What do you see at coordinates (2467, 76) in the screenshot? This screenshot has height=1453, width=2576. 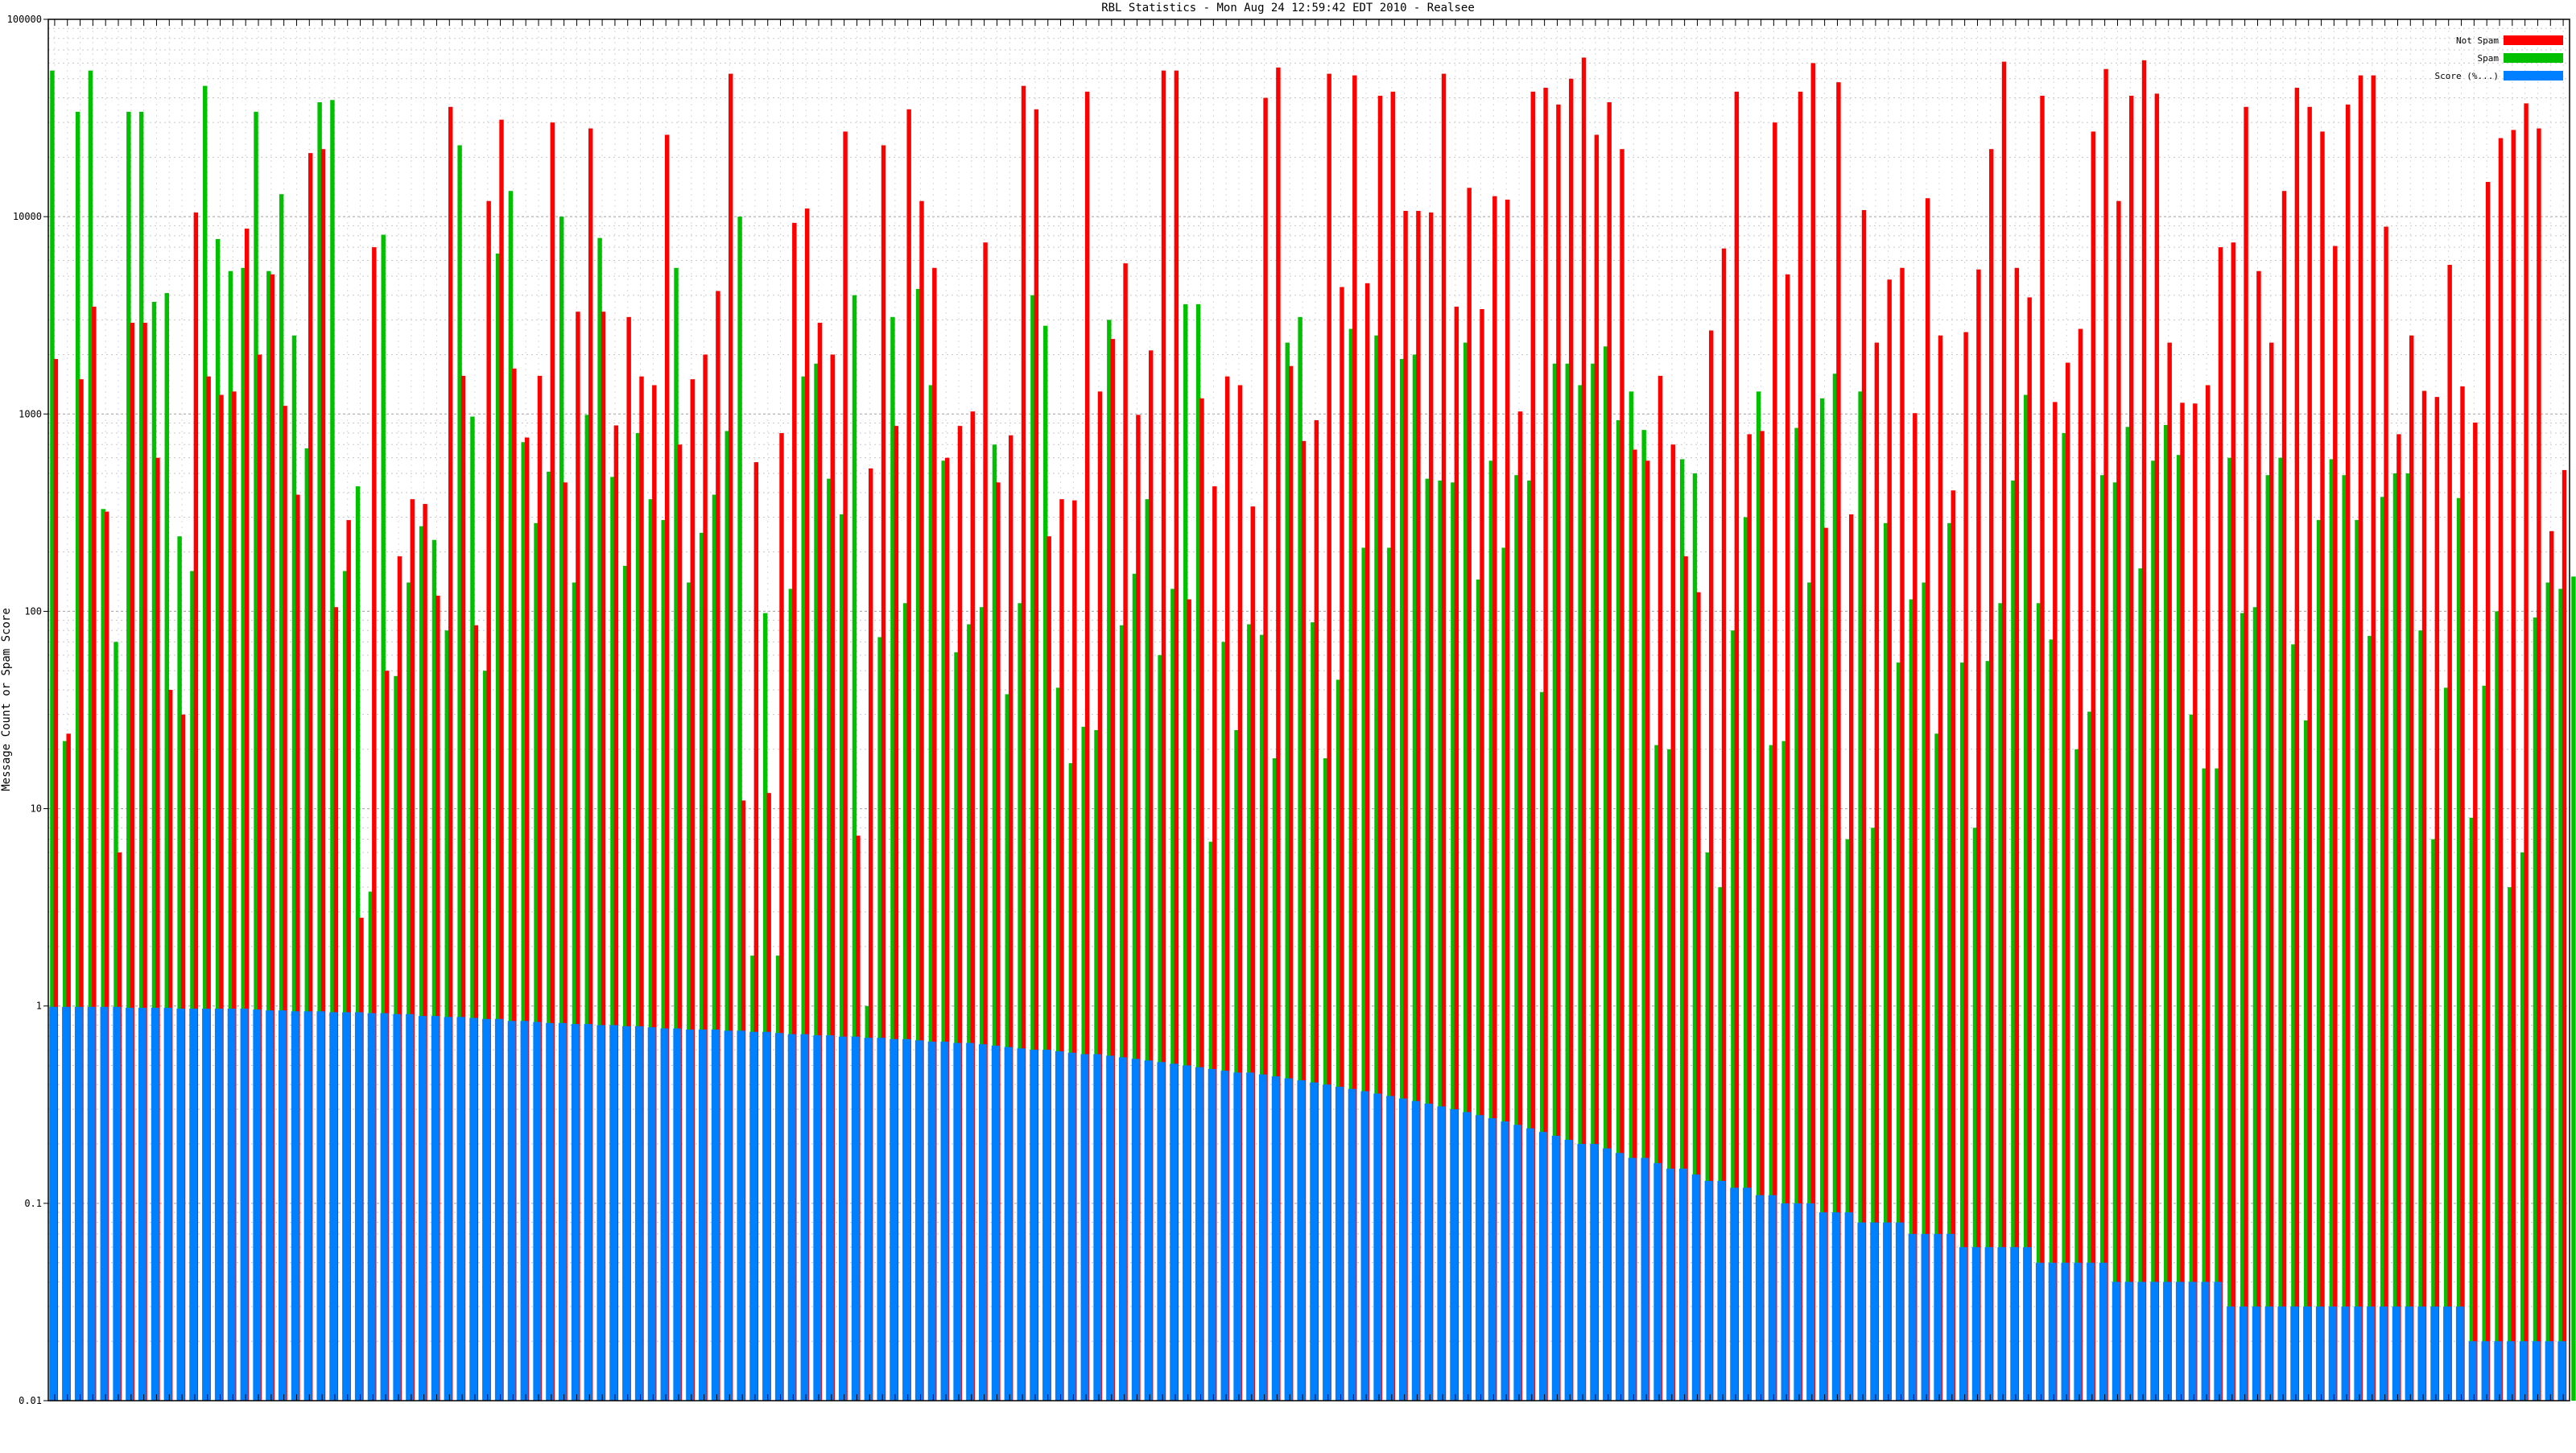 I see `legend-label: Score (%...)` at bounding box center [2467, 76].